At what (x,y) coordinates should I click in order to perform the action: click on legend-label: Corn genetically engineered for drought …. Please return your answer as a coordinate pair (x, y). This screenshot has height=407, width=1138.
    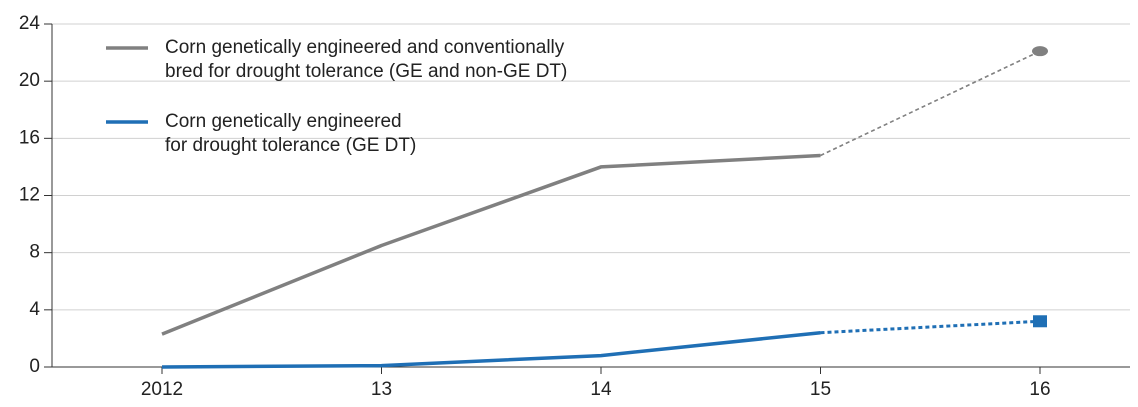
    Looking at the image, I should click on (291, 133).